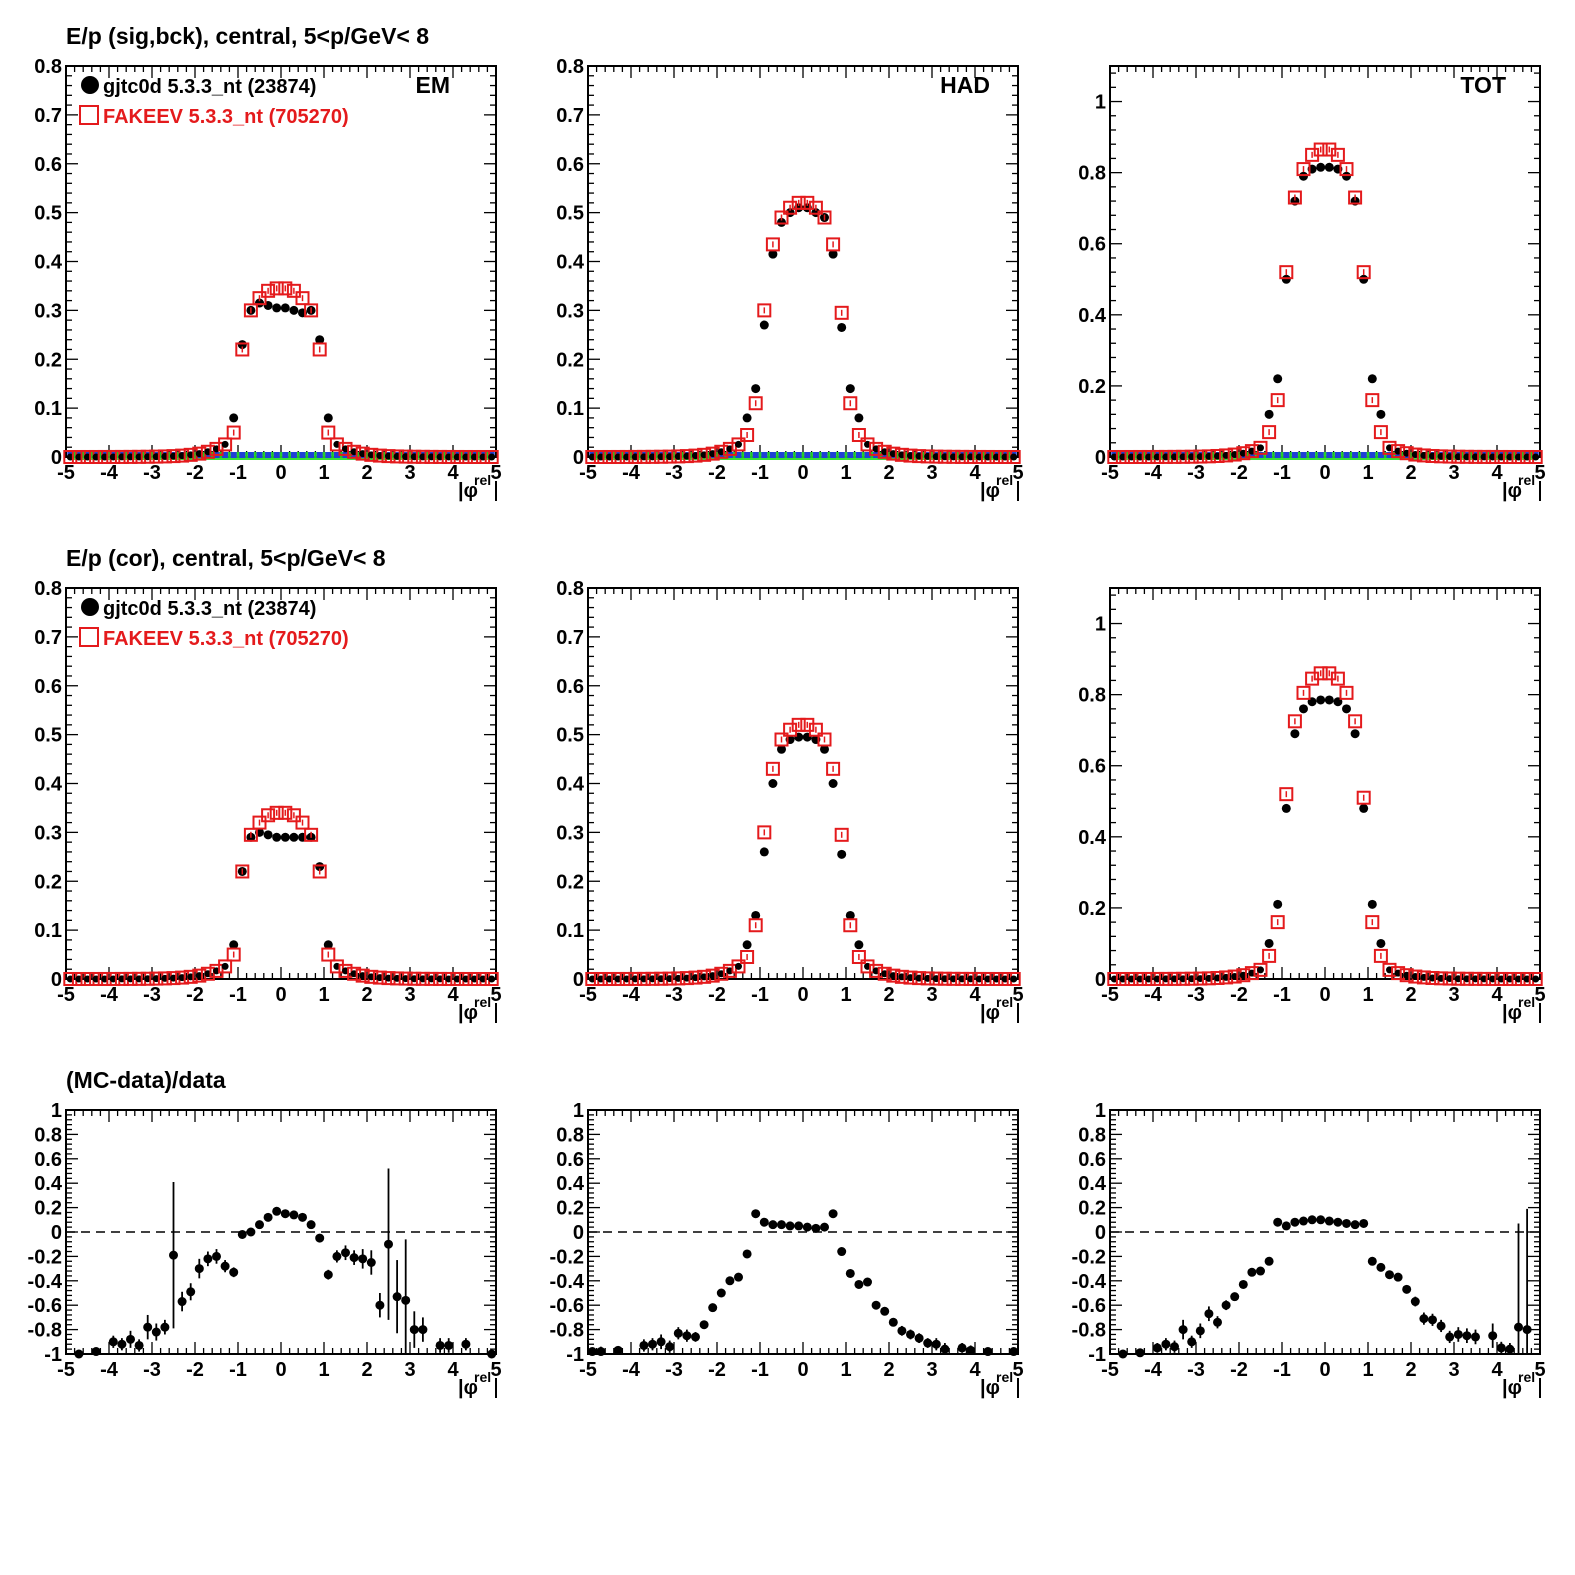 The image size is (1575, 1575). What do you see at coordinates (48, 116) in the screenshot?
I see `y-tick-label: 0.7` at bounding box center [48, 116].